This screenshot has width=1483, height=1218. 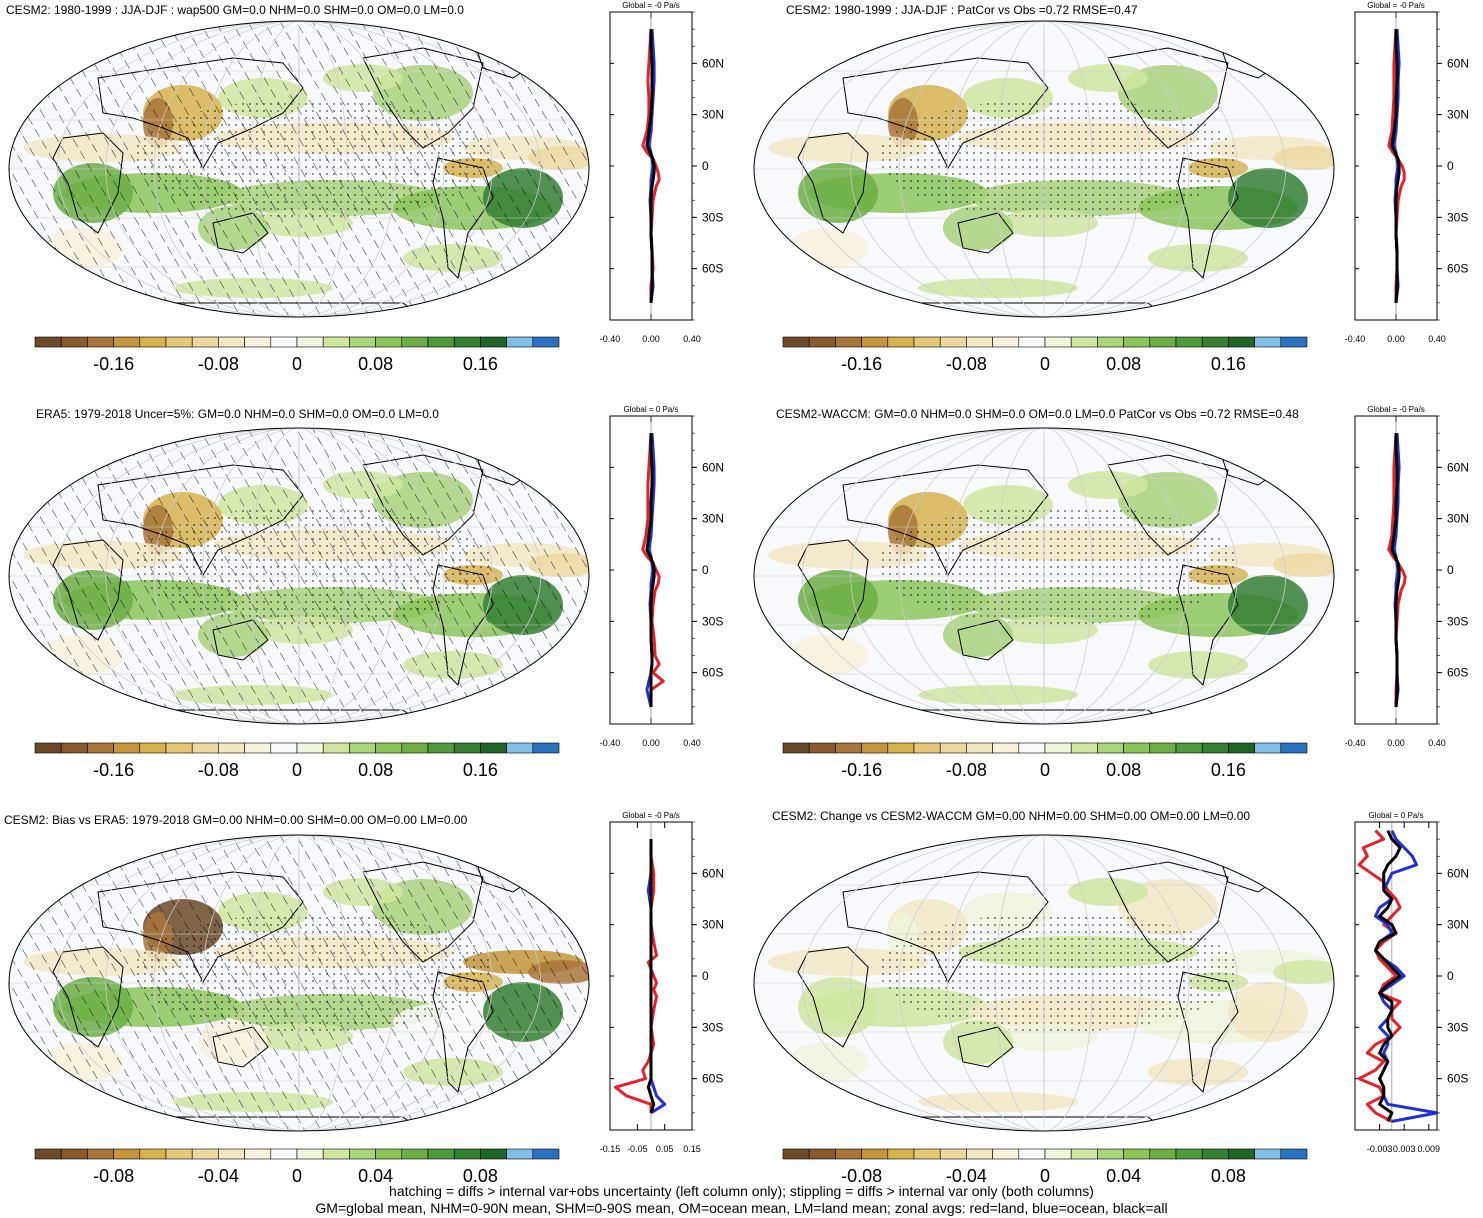 I want to click on x-tick-label: -0.40, so click(x=1355, y=743).